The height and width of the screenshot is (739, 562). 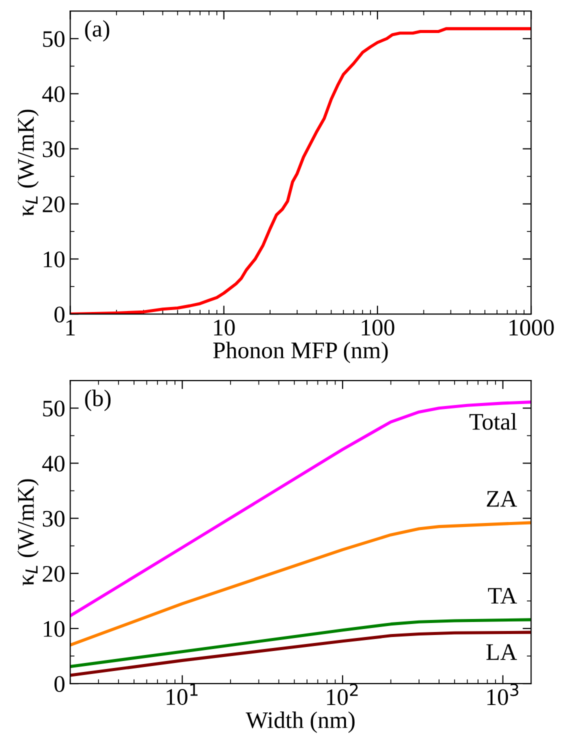 What do you see at coordinates (502, 498) in the screenshot?
I see `series-label: ZA` at bounding box center [502, 498].